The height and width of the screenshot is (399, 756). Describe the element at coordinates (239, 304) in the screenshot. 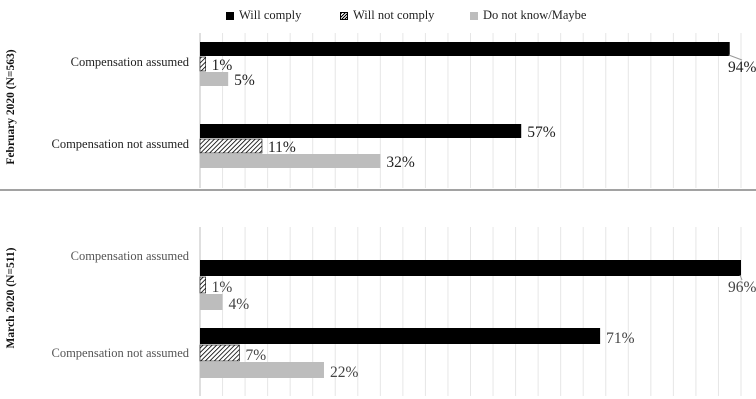

I see `data-label-march-do-not-know-0: 4%` at that location.